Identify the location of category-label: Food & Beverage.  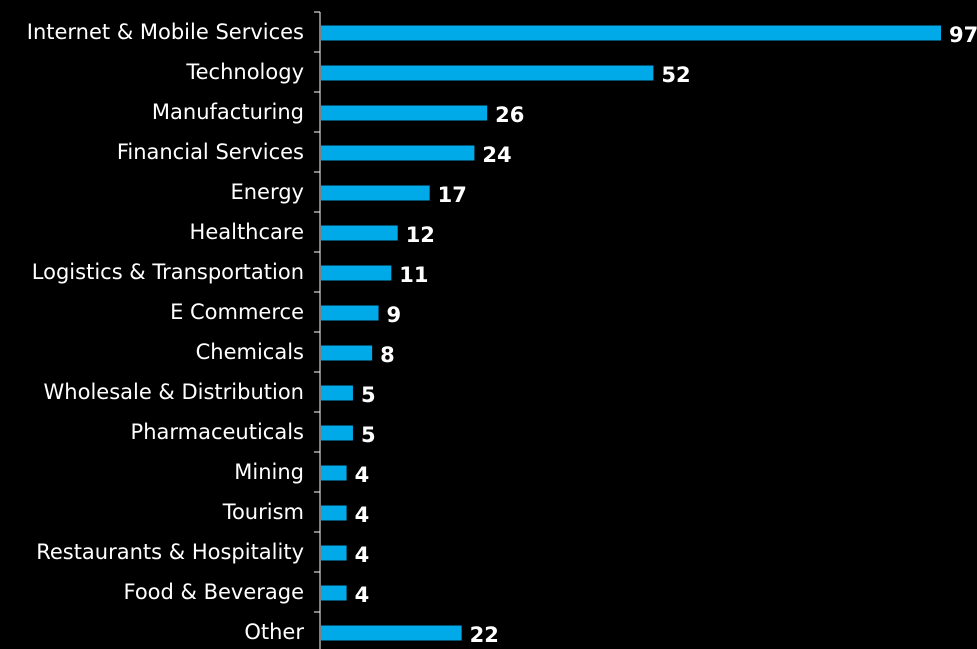
(213, 592).